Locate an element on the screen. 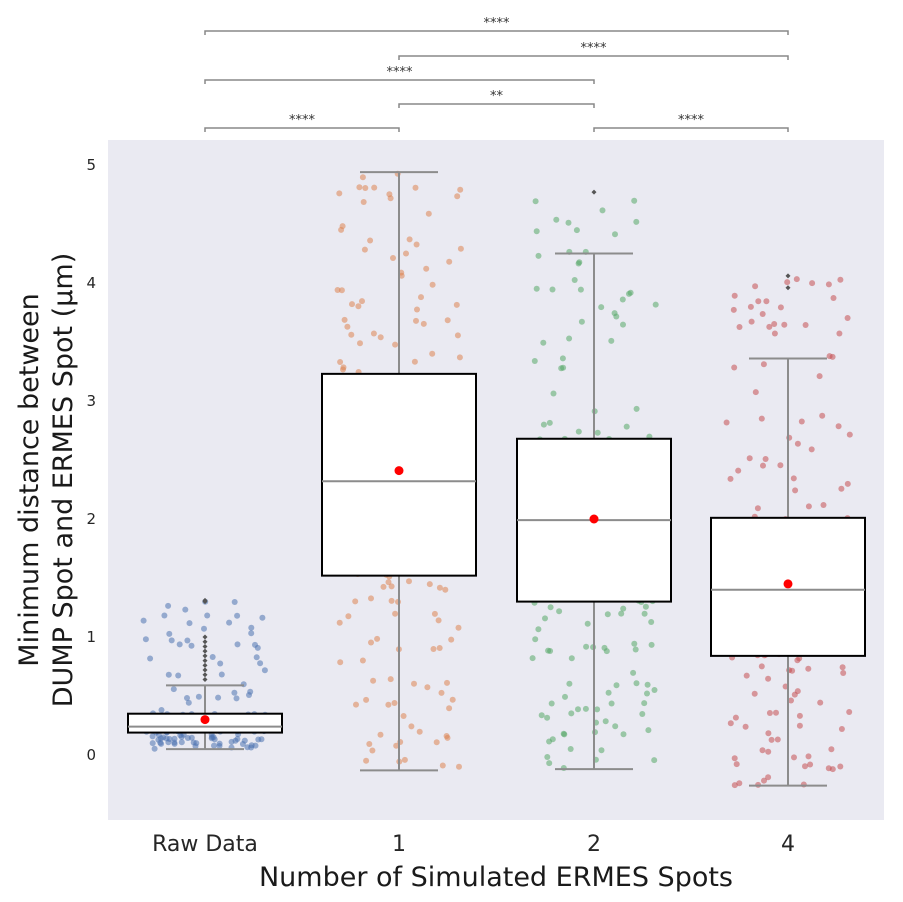 The image size is (903, 902). significance-bracket: **** is located at coordinates (302, 122).